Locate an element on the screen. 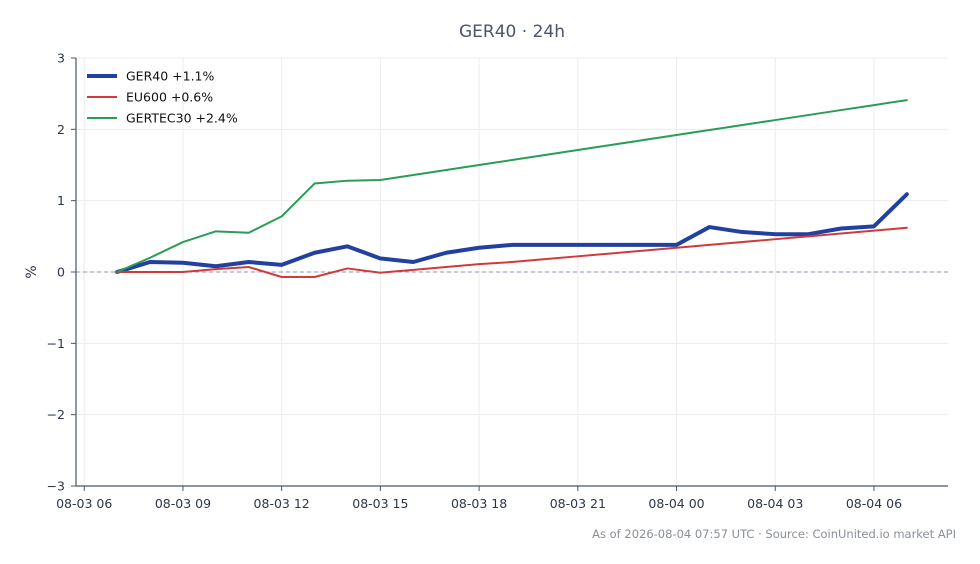 The image size is (980, 564). x-tick-label: 08-03 06 is located at coordinates (84, 503).